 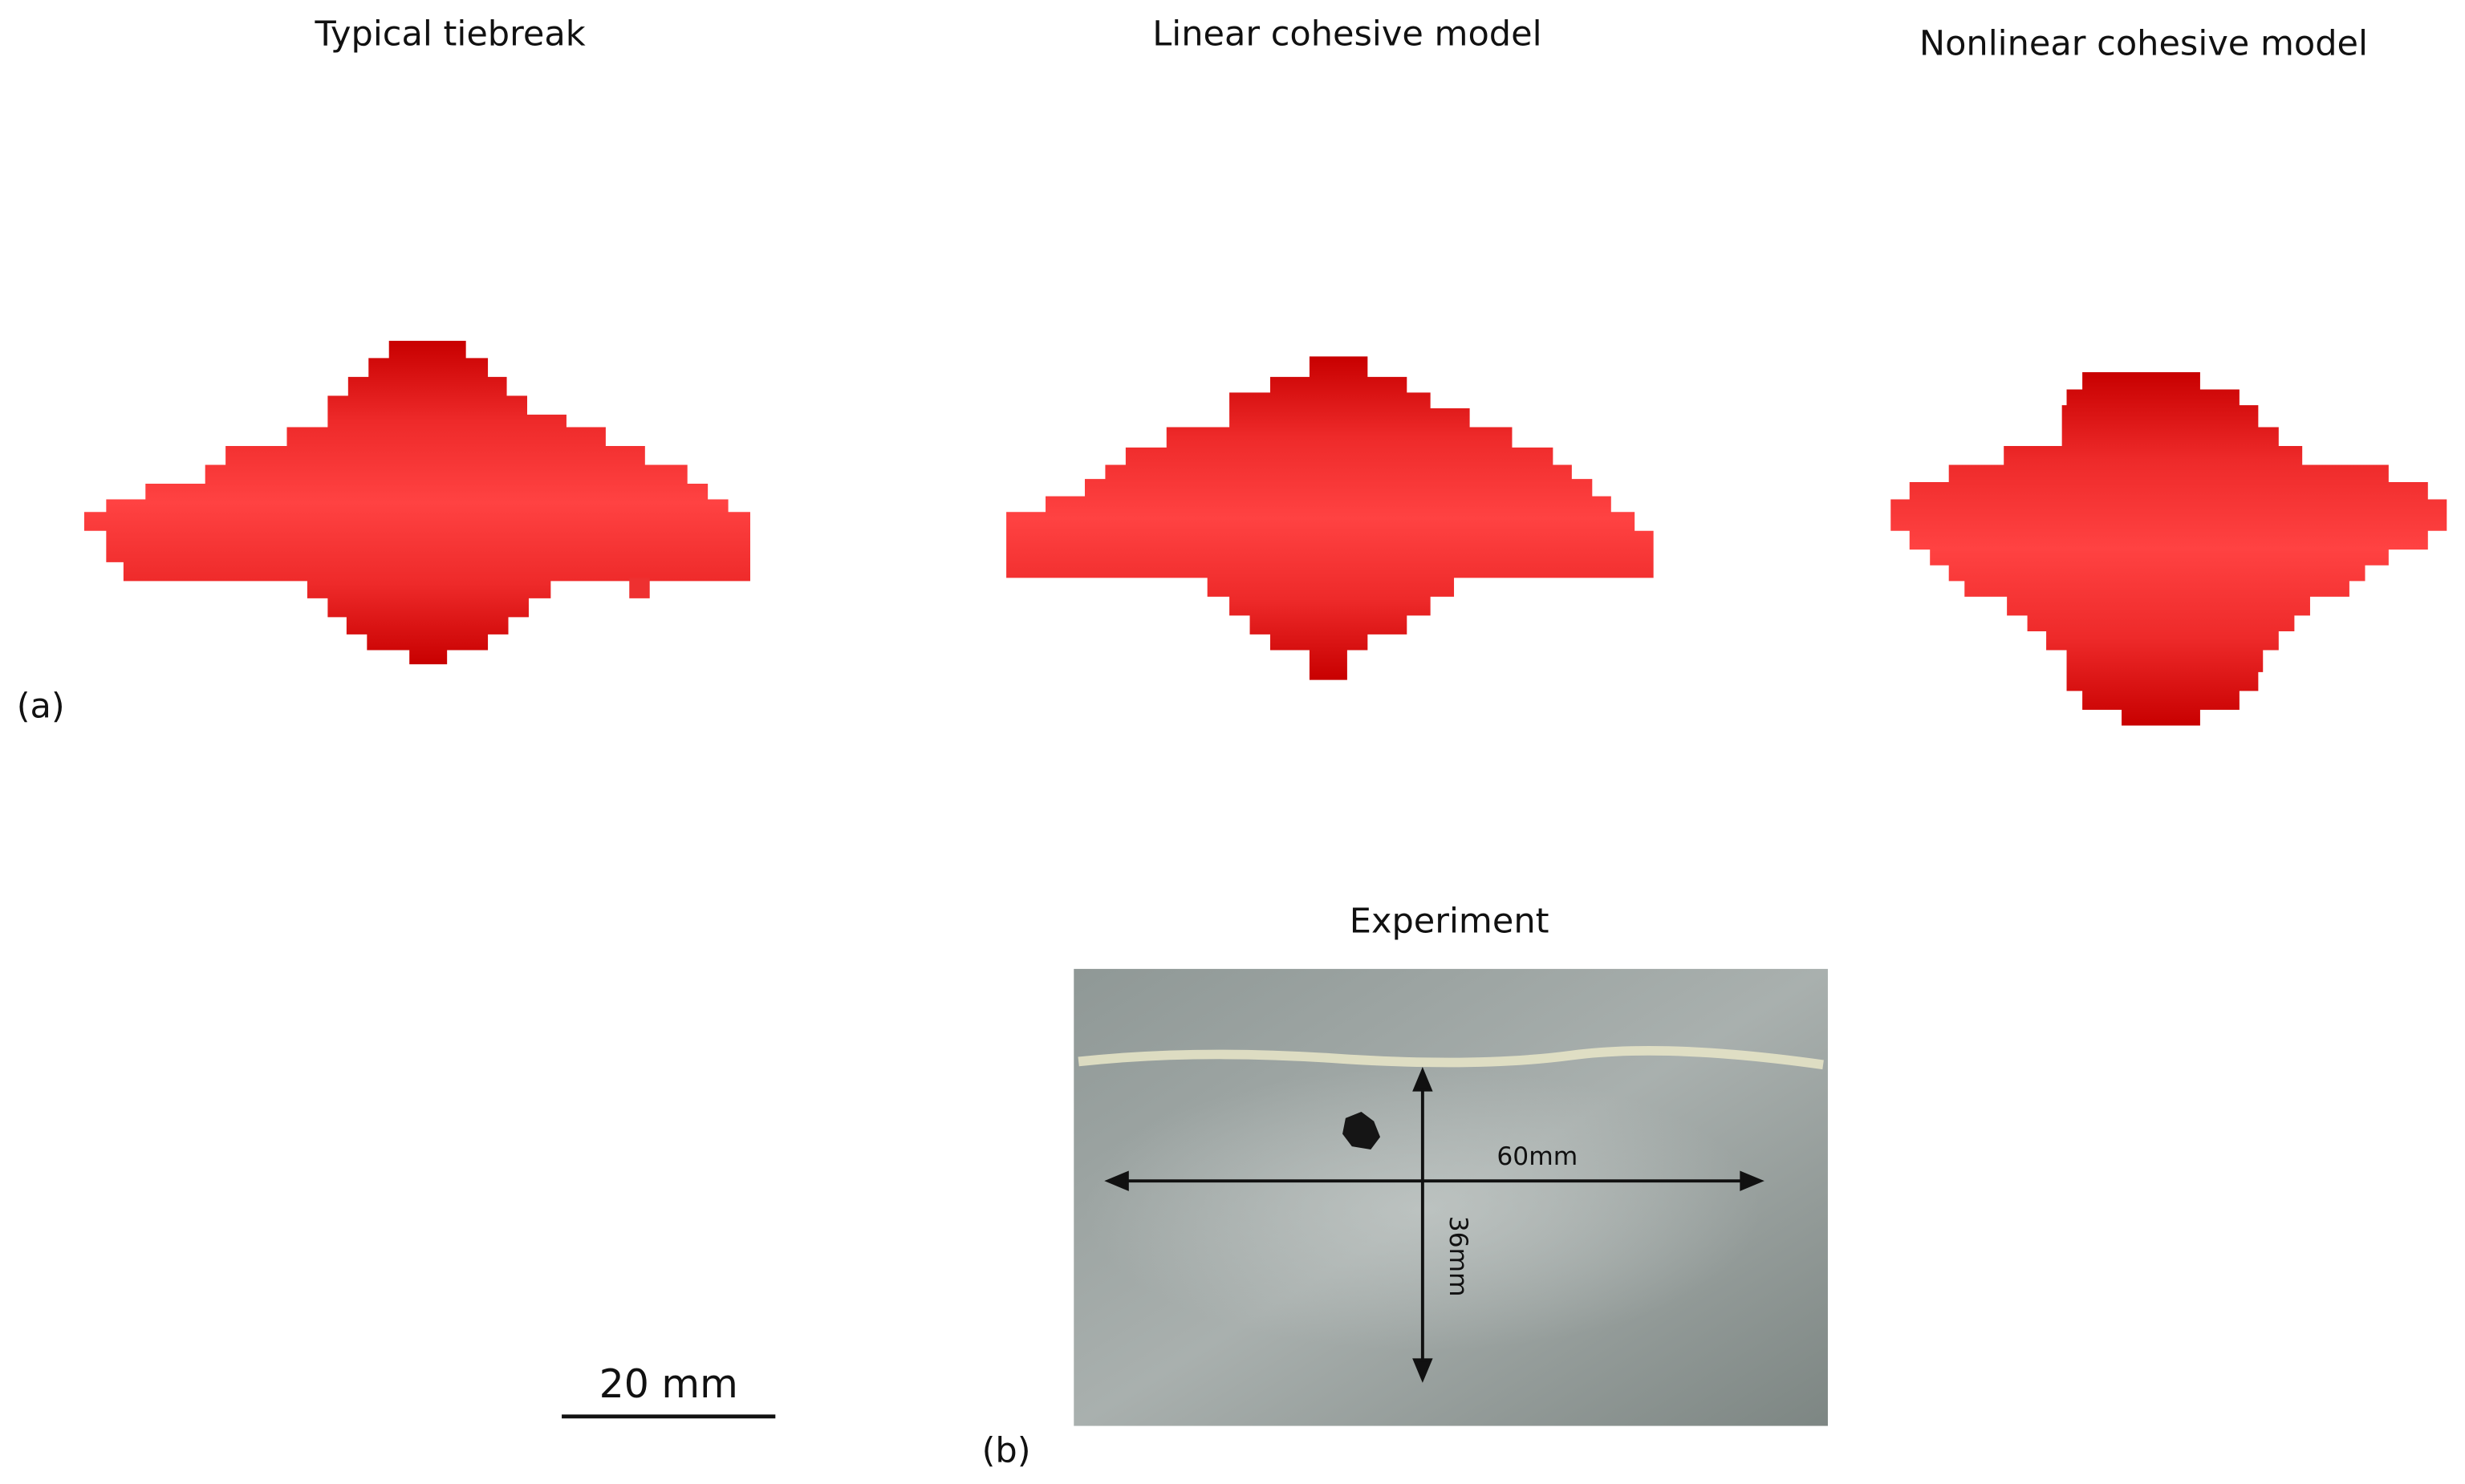 What do you see at coordinates (1537, 1156) in the screenshot?
I see `dimension-label: 60mm` at bounding box center [1537, 1156].